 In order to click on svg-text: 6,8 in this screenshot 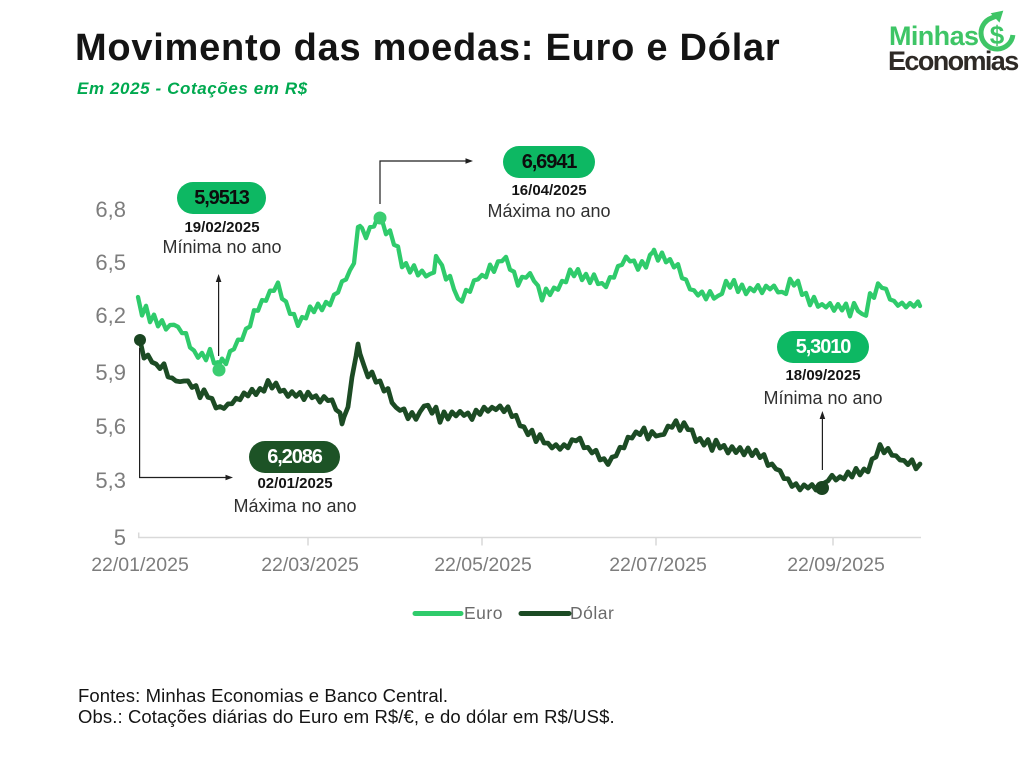, I will do `click(110, 209)`.